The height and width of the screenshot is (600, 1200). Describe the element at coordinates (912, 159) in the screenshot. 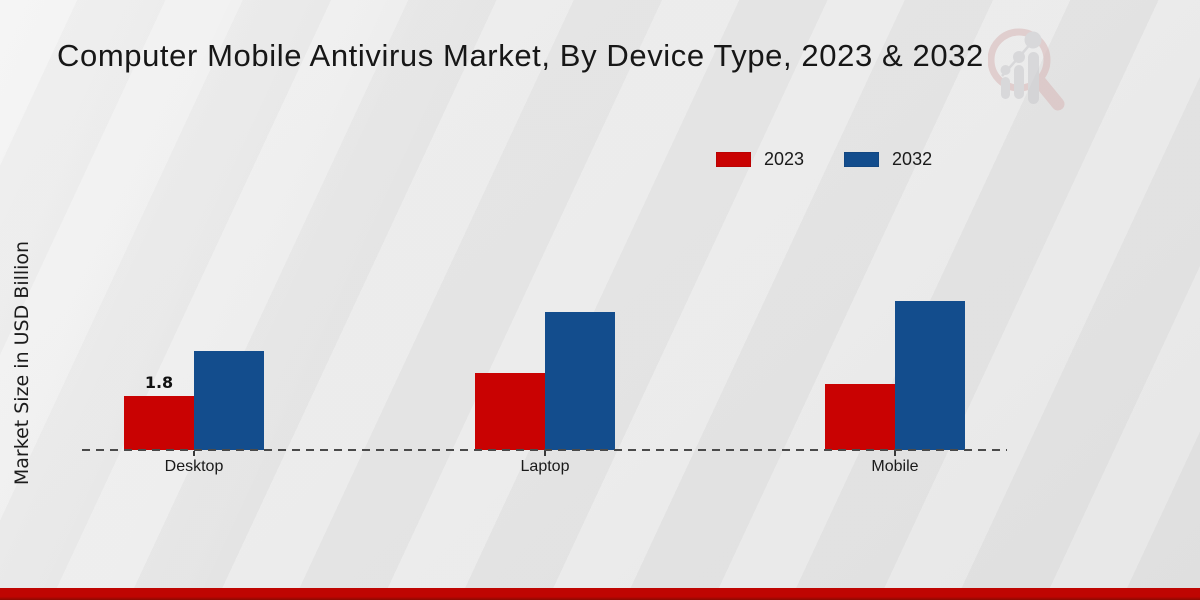

I see `legend-label-2032: 2032` at that location.